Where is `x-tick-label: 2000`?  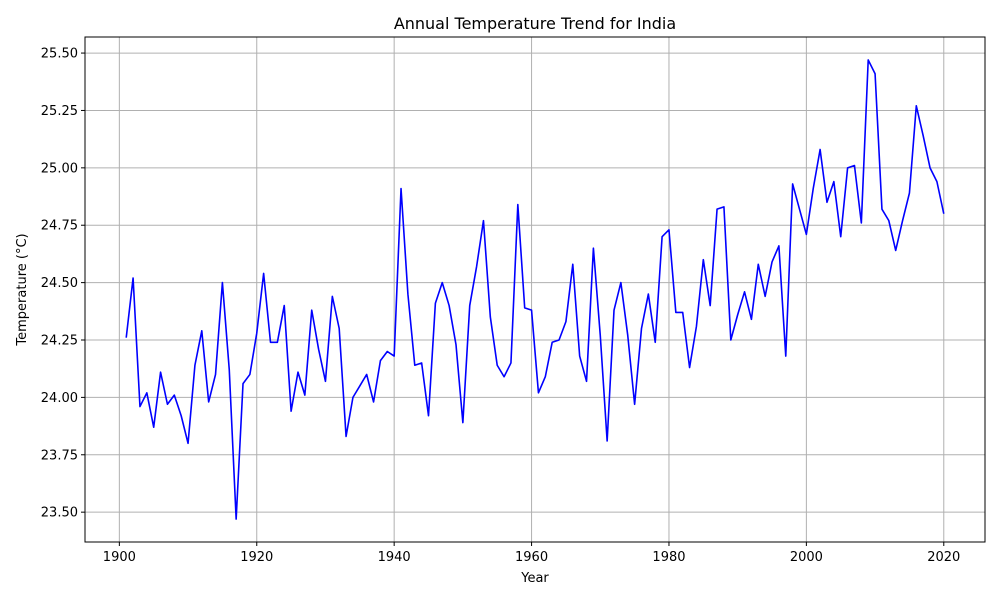
x-tick-label: 2000 is located at coordinates (806, 557).